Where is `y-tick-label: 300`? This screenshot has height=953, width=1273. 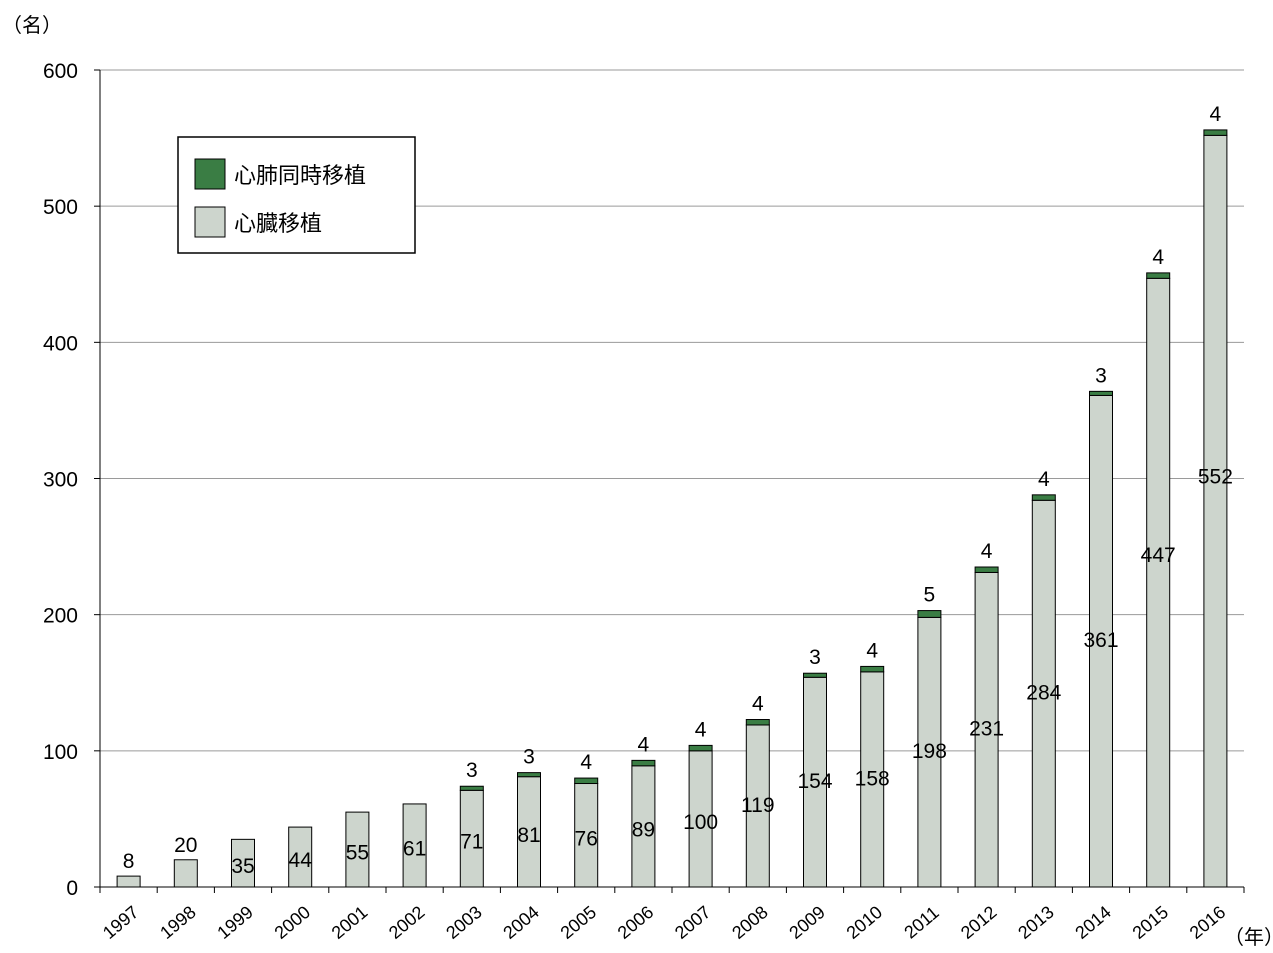 y-tick-label: 300 is located at coordinates (60, 480).